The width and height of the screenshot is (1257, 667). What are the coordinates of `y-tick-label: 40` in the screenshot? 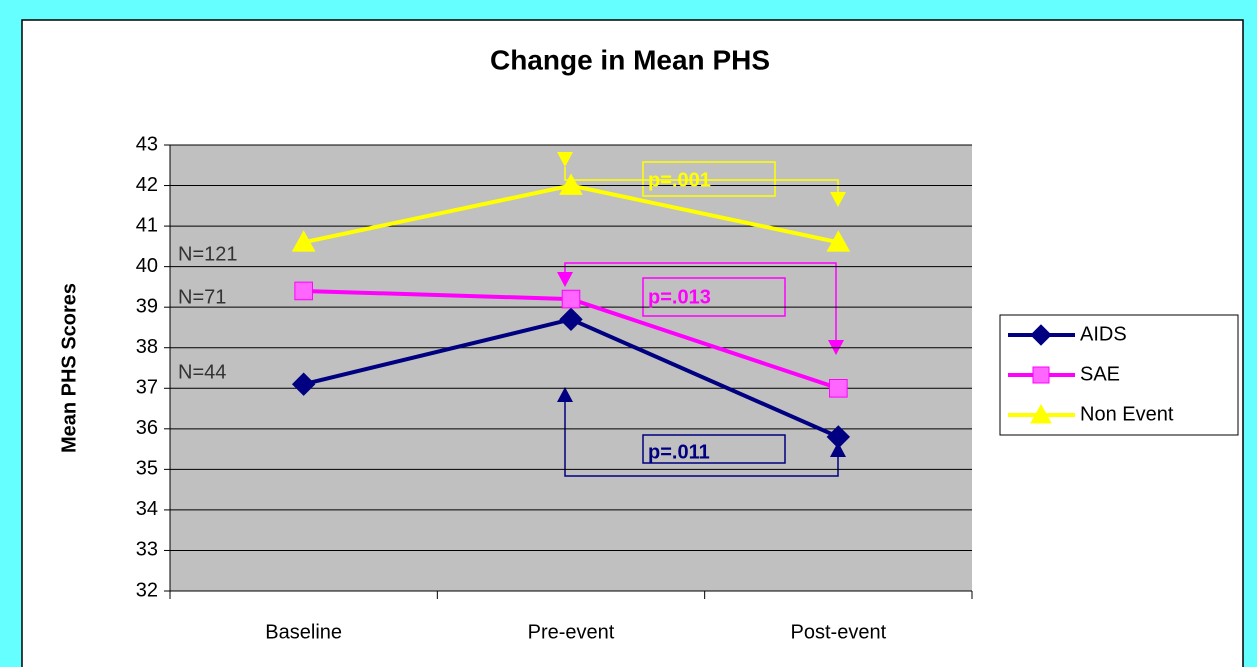 It's located at (147, 266).